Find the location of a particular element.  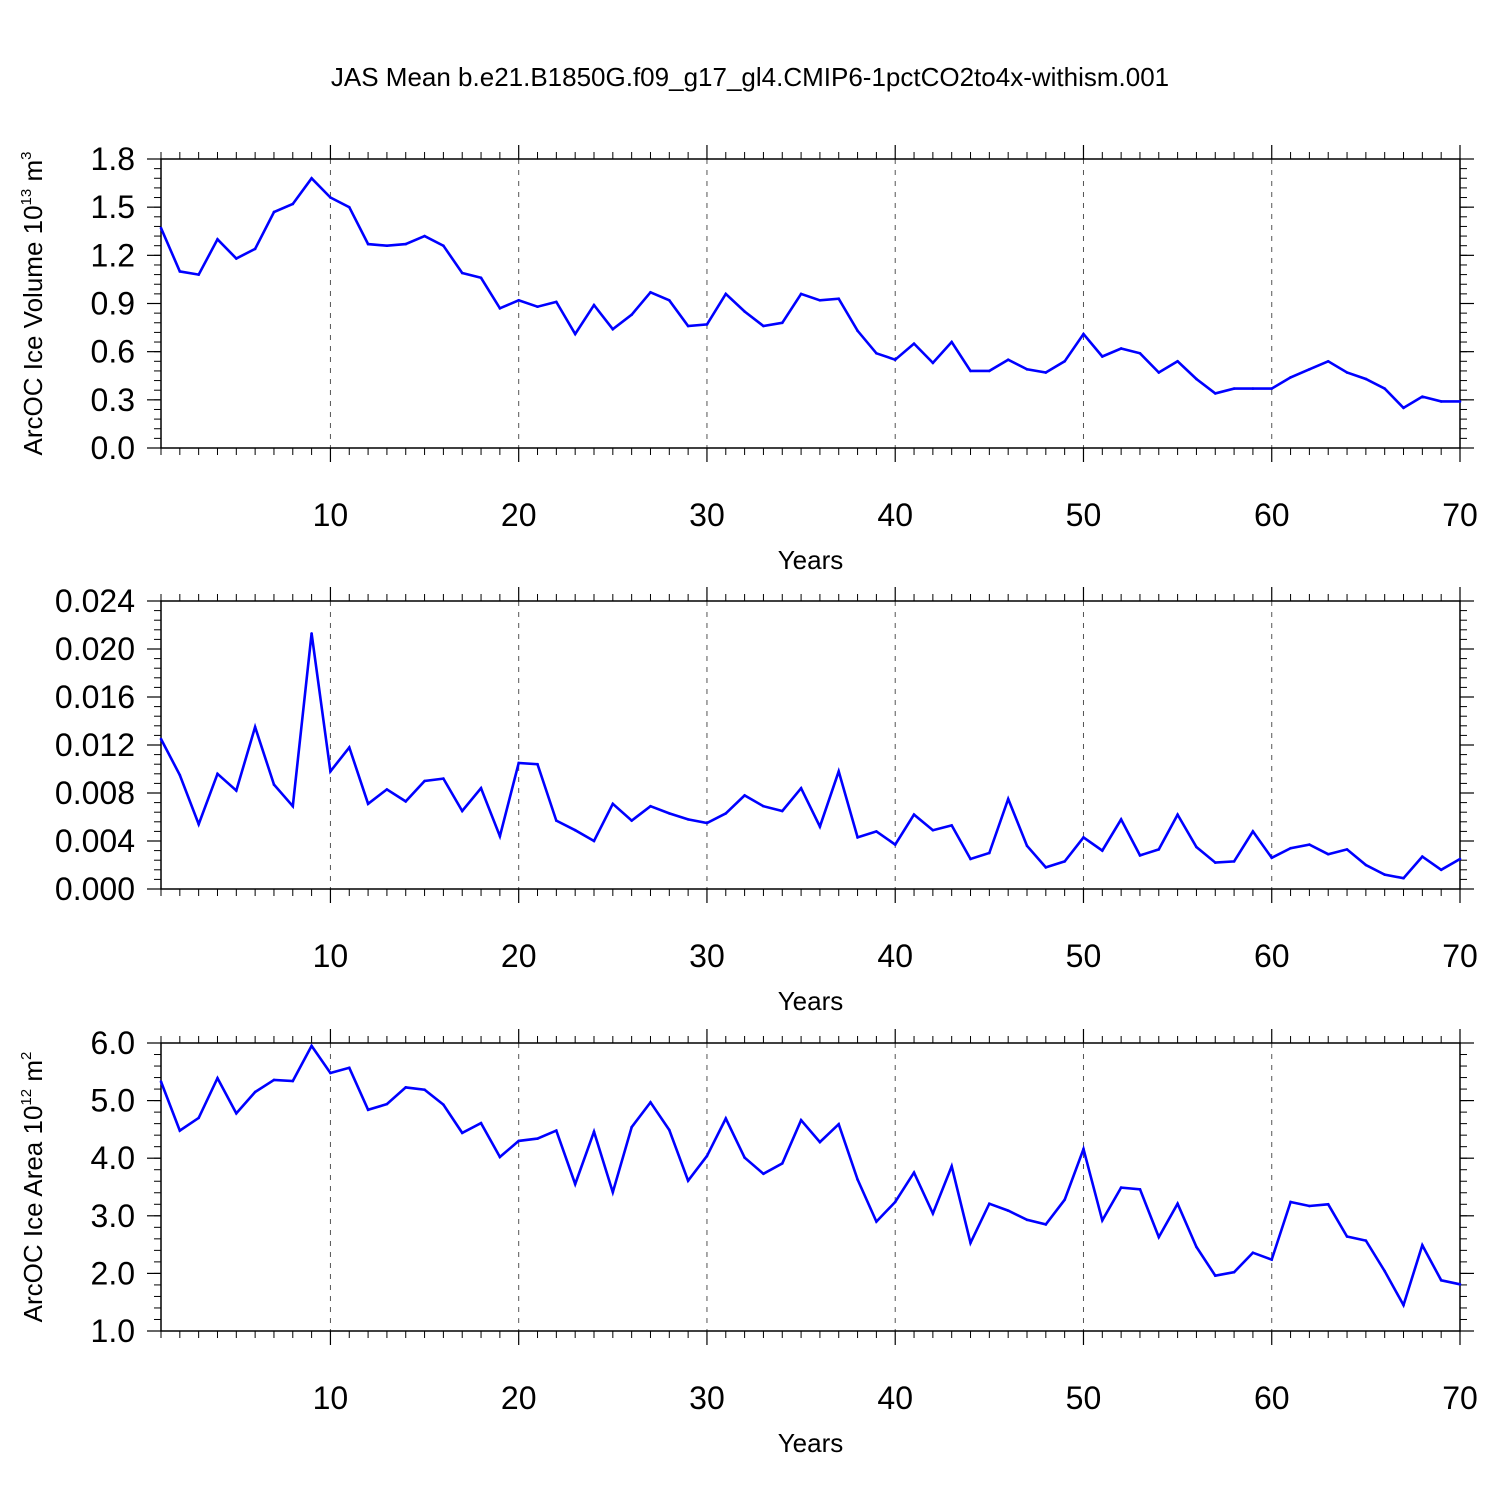

x-tick-label: 10 is located at coordinates (331, 515).